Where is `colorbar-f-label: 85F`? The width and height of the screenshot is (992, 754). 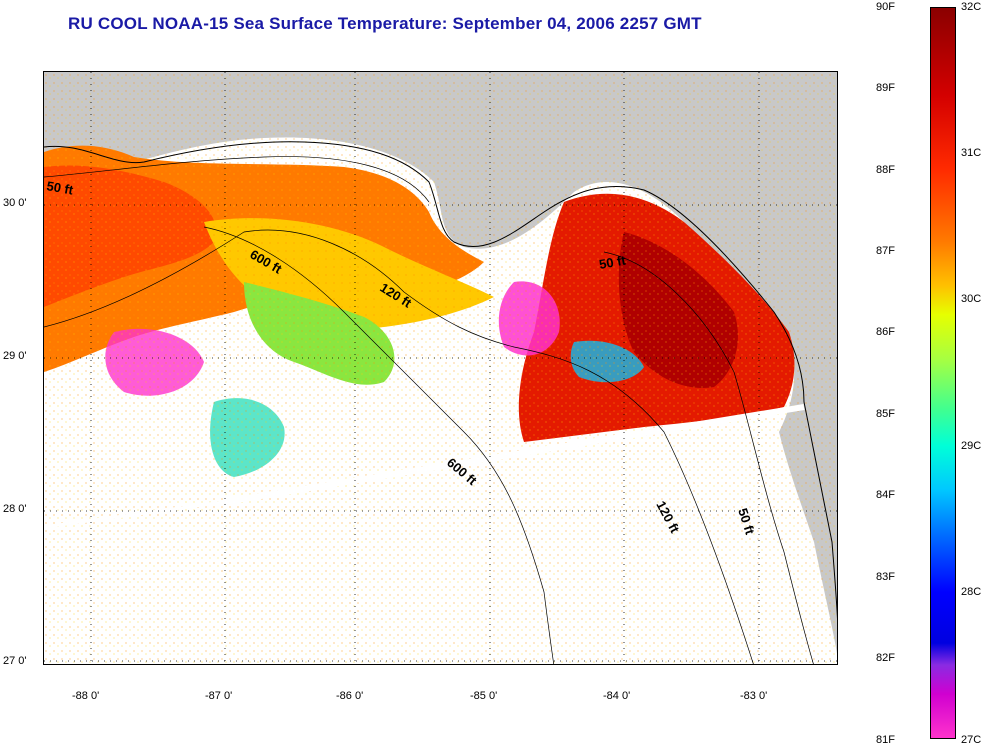
colorbar-f-label: 85F is located at coordinates (885, 414).